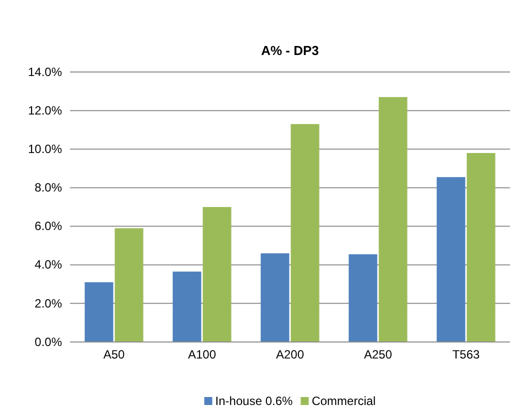 The height and width of the screenshot is (413, 517). What do you see at coordinates (45, 110) in the screenshot?
I see `y-tick-label: 12.0%` at bounding box center [45, 110].